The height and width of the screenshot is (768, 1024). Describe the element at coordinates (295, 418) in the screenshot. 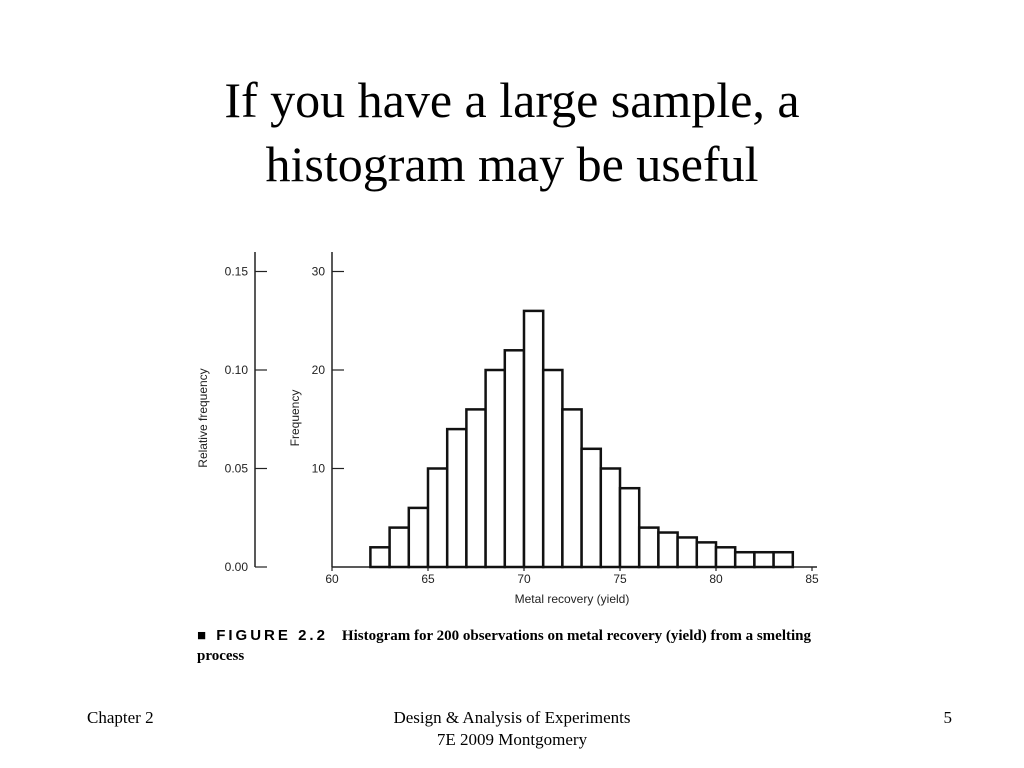

I see `y-axis-title: Frequency` at that location.